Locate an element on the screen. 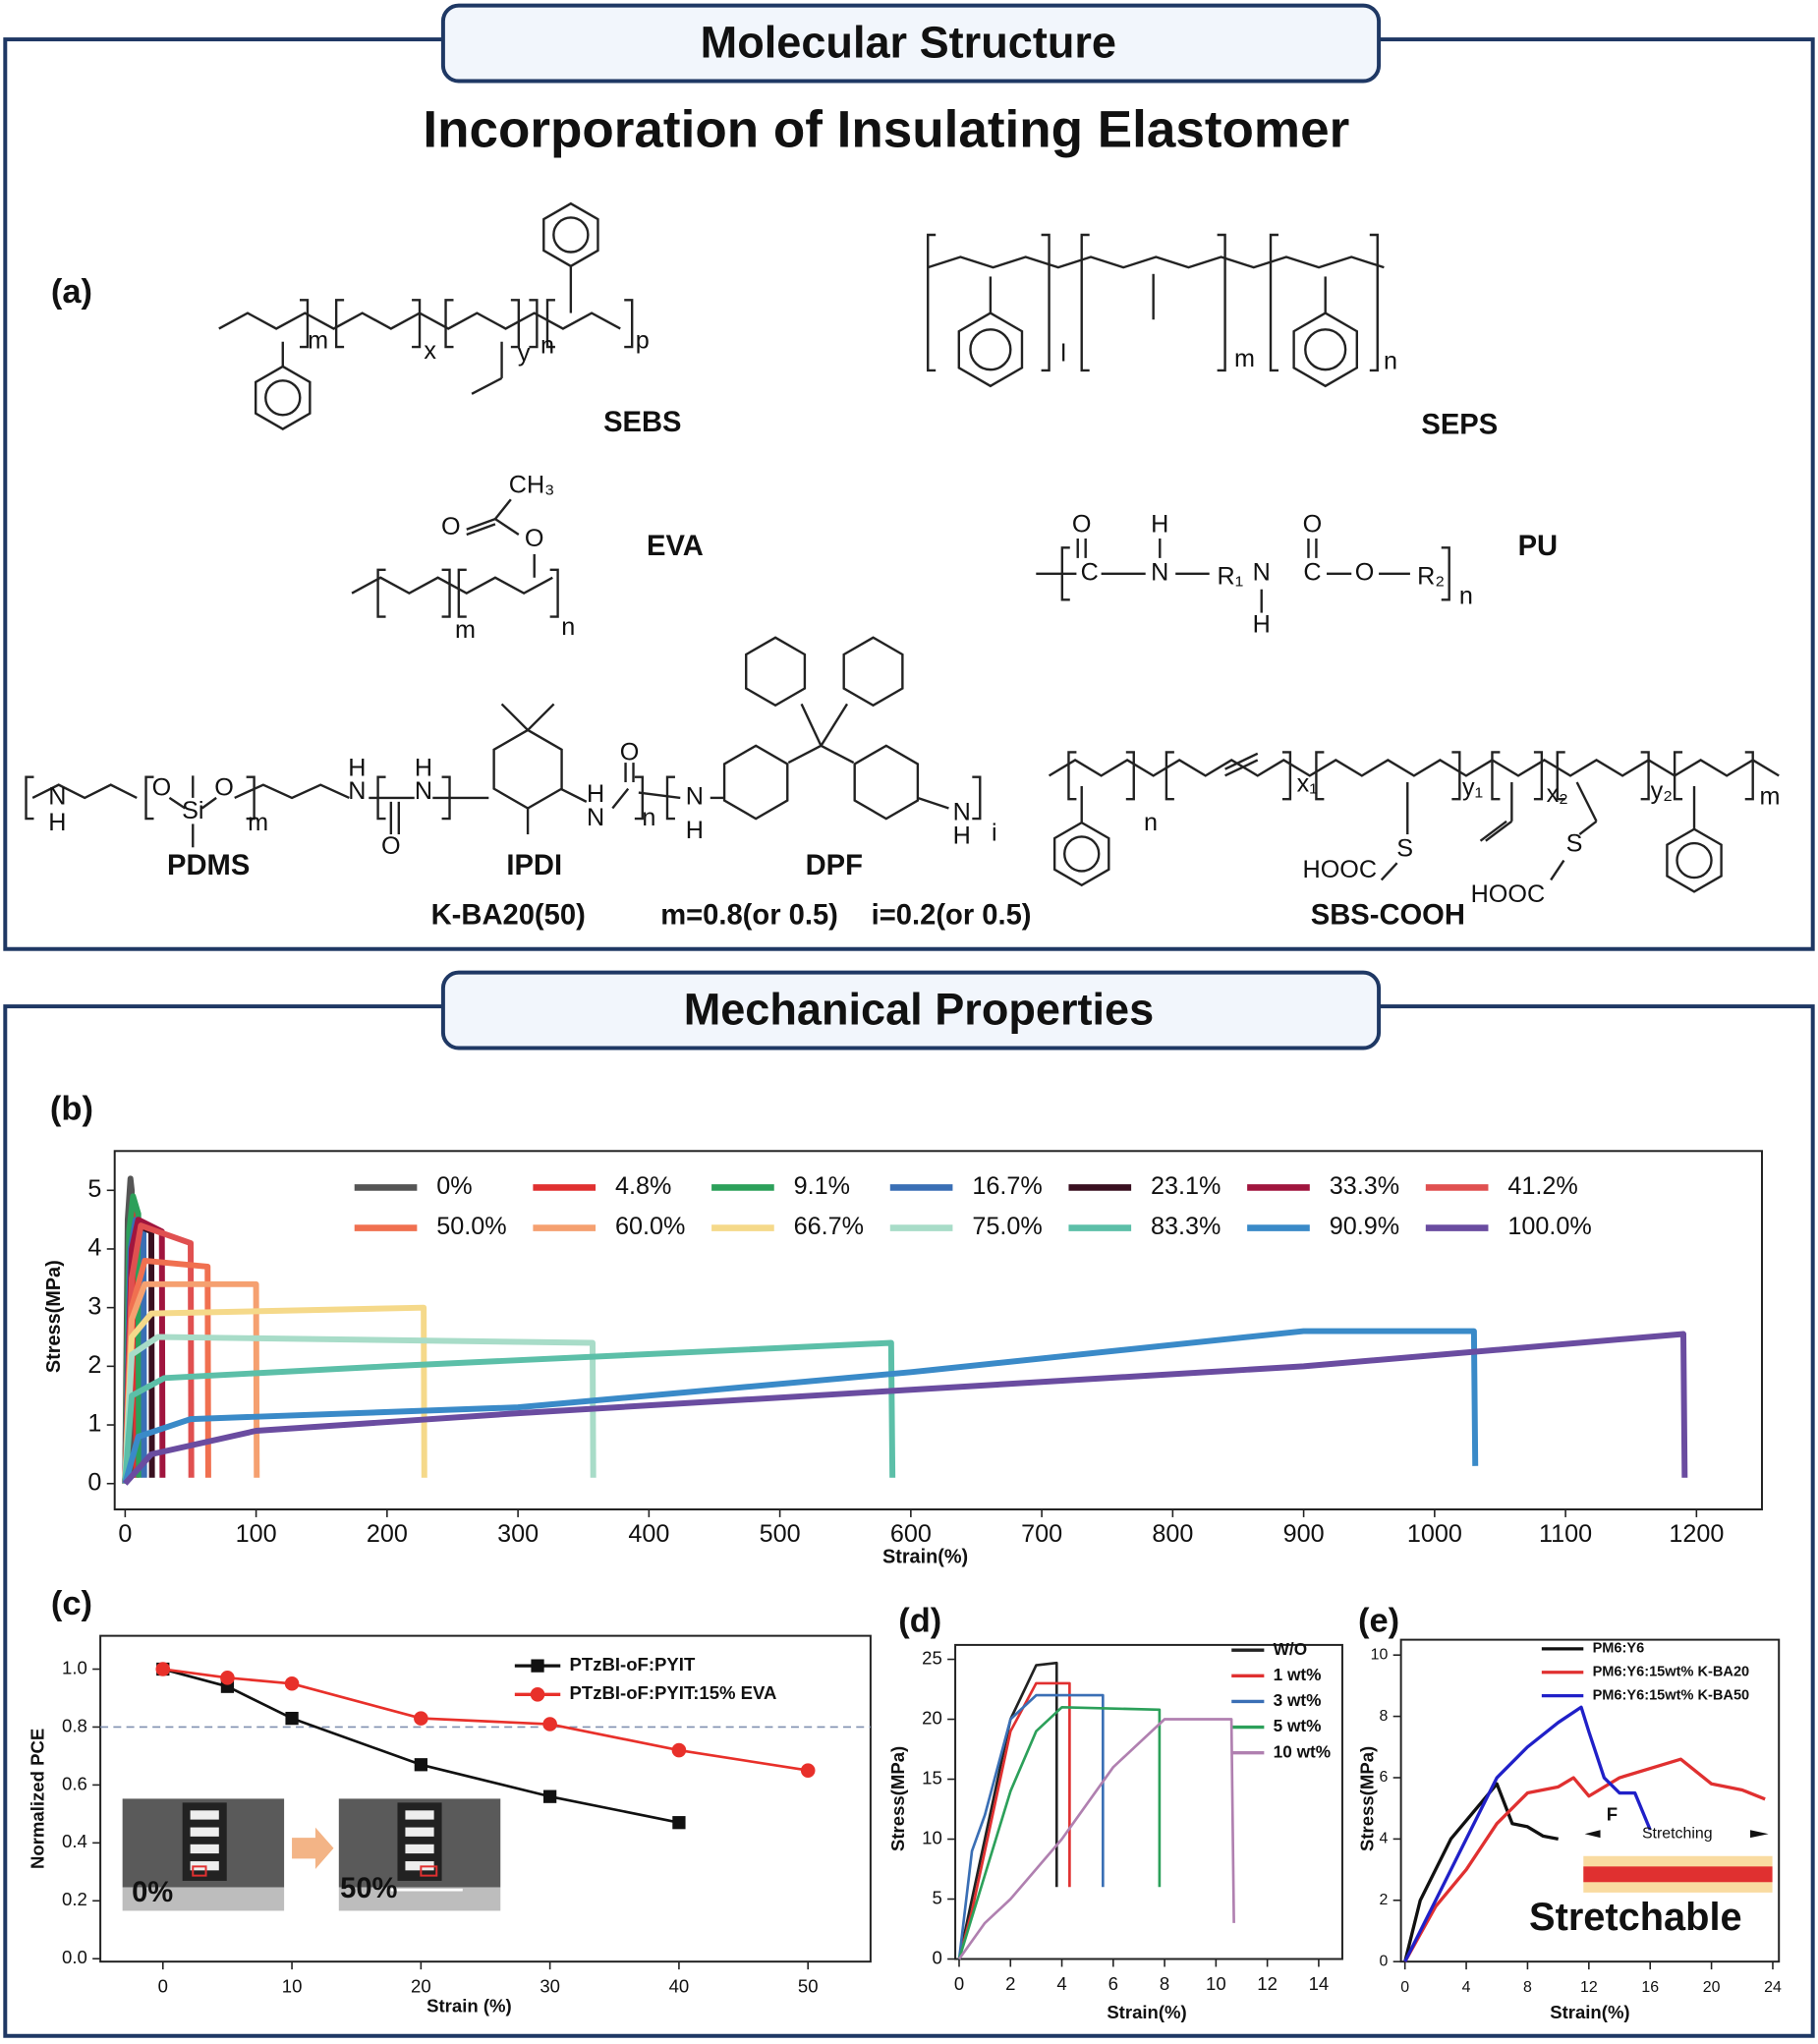 Image resolution: width=1818 pixels, height=2044 pixels. atom-label: Si is located at coordinates (192, 810).